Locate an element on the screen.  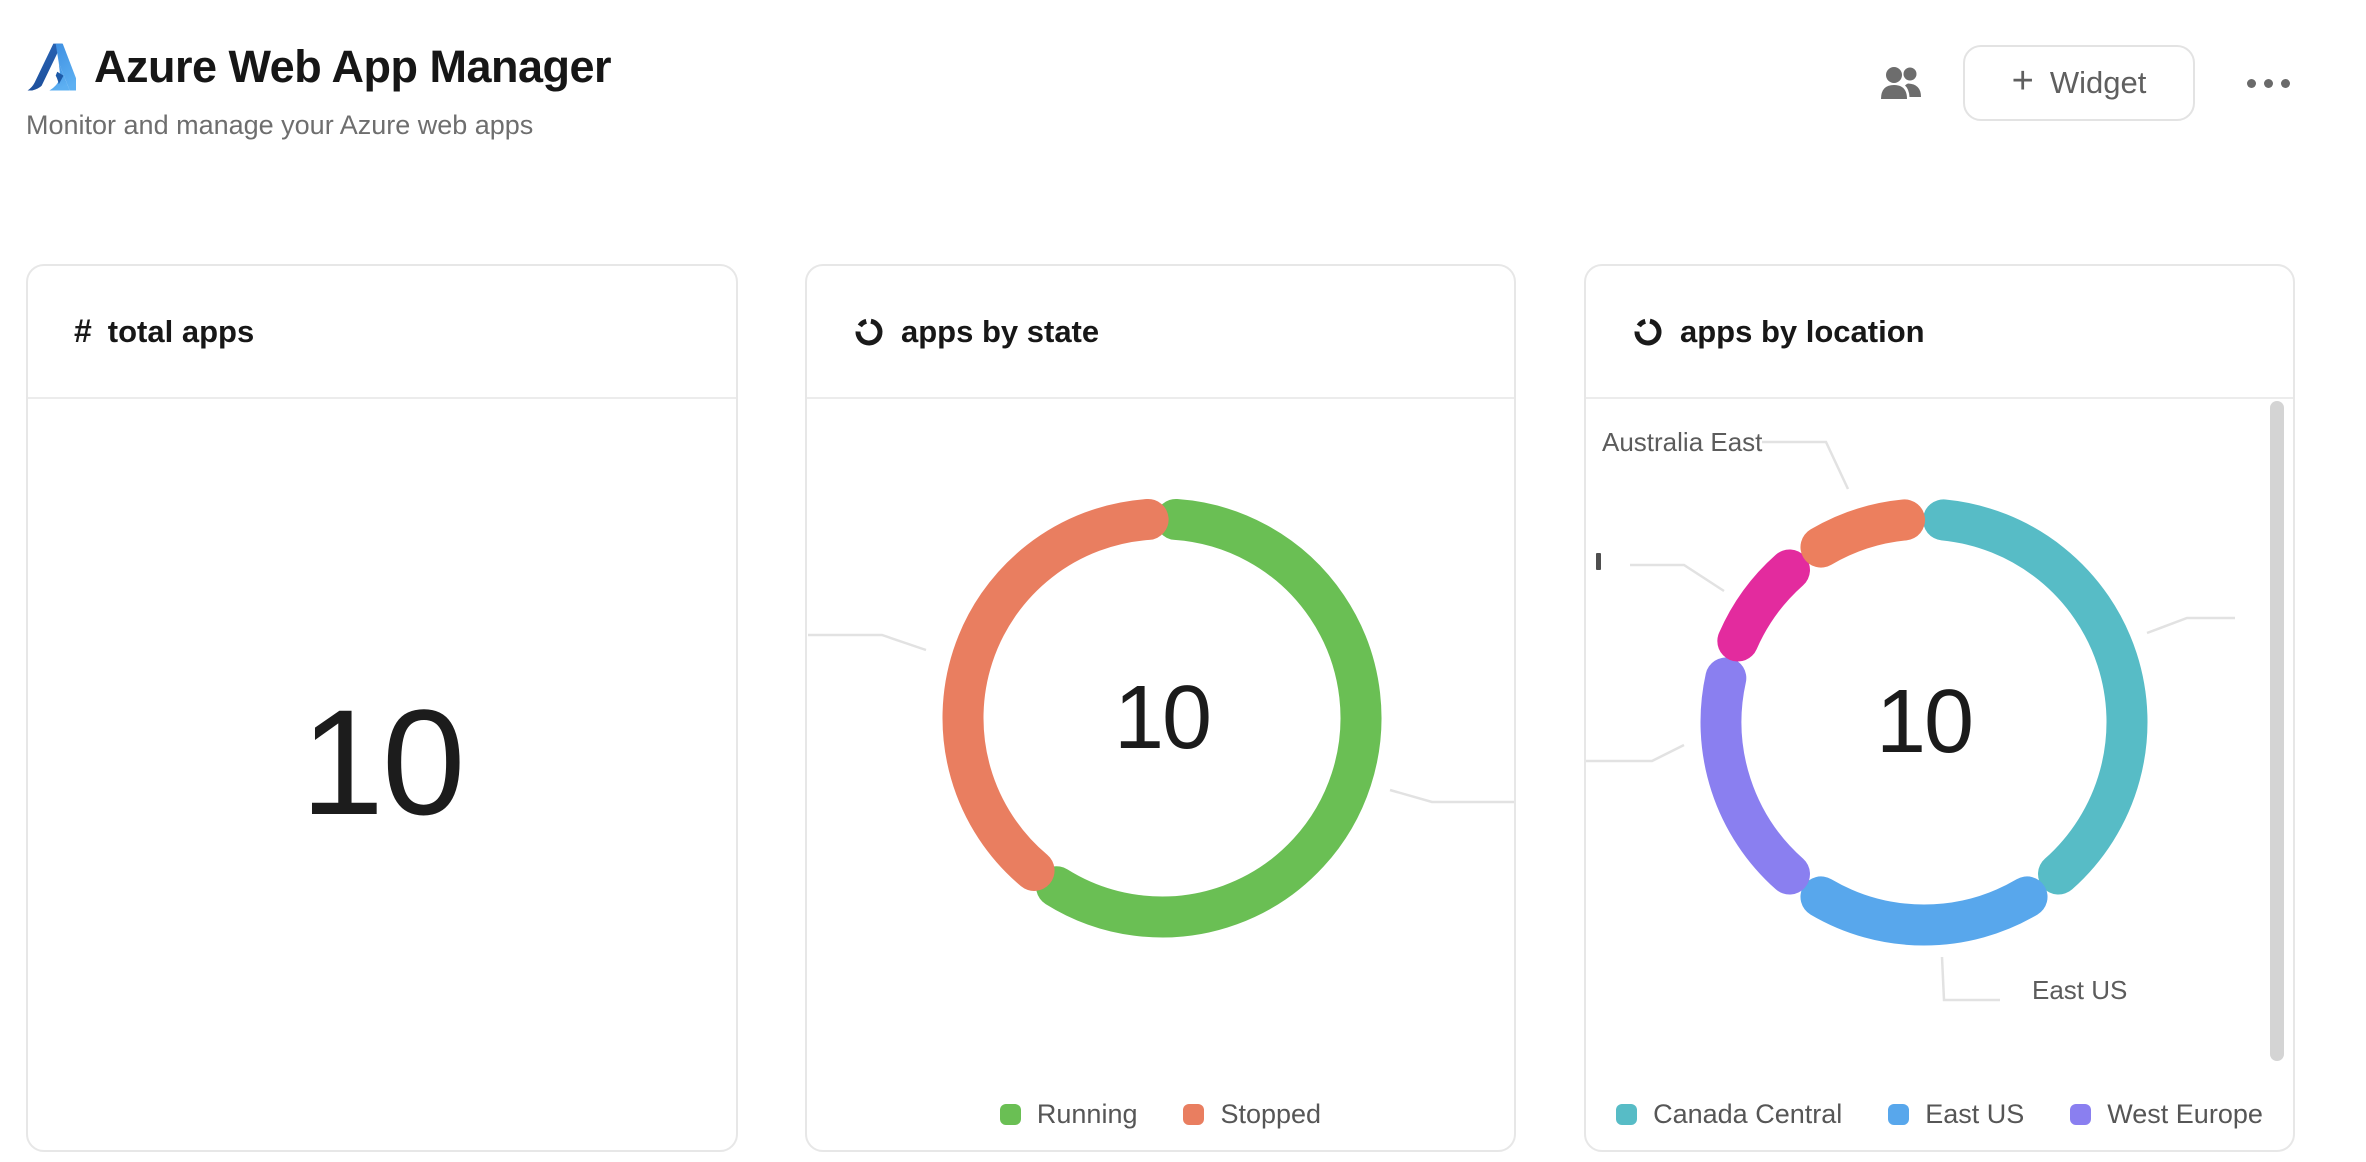
leader-line-australia-east is located at coordinates (1806, 465).